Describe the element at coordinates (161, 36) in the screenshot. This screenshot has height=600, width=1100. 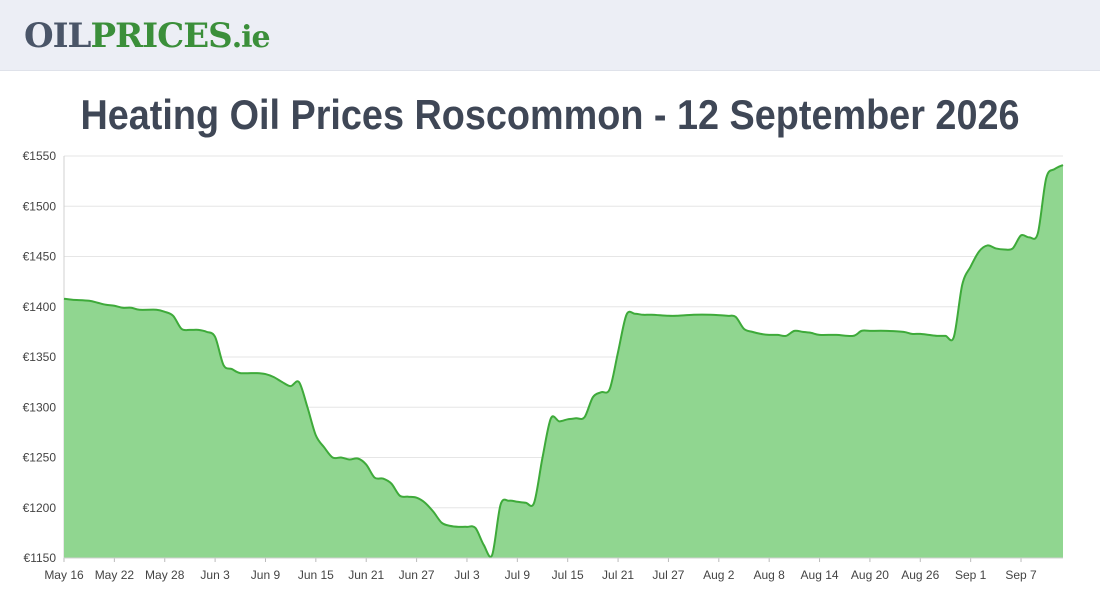
I see `logo-prices-text: PRICES` at that location.